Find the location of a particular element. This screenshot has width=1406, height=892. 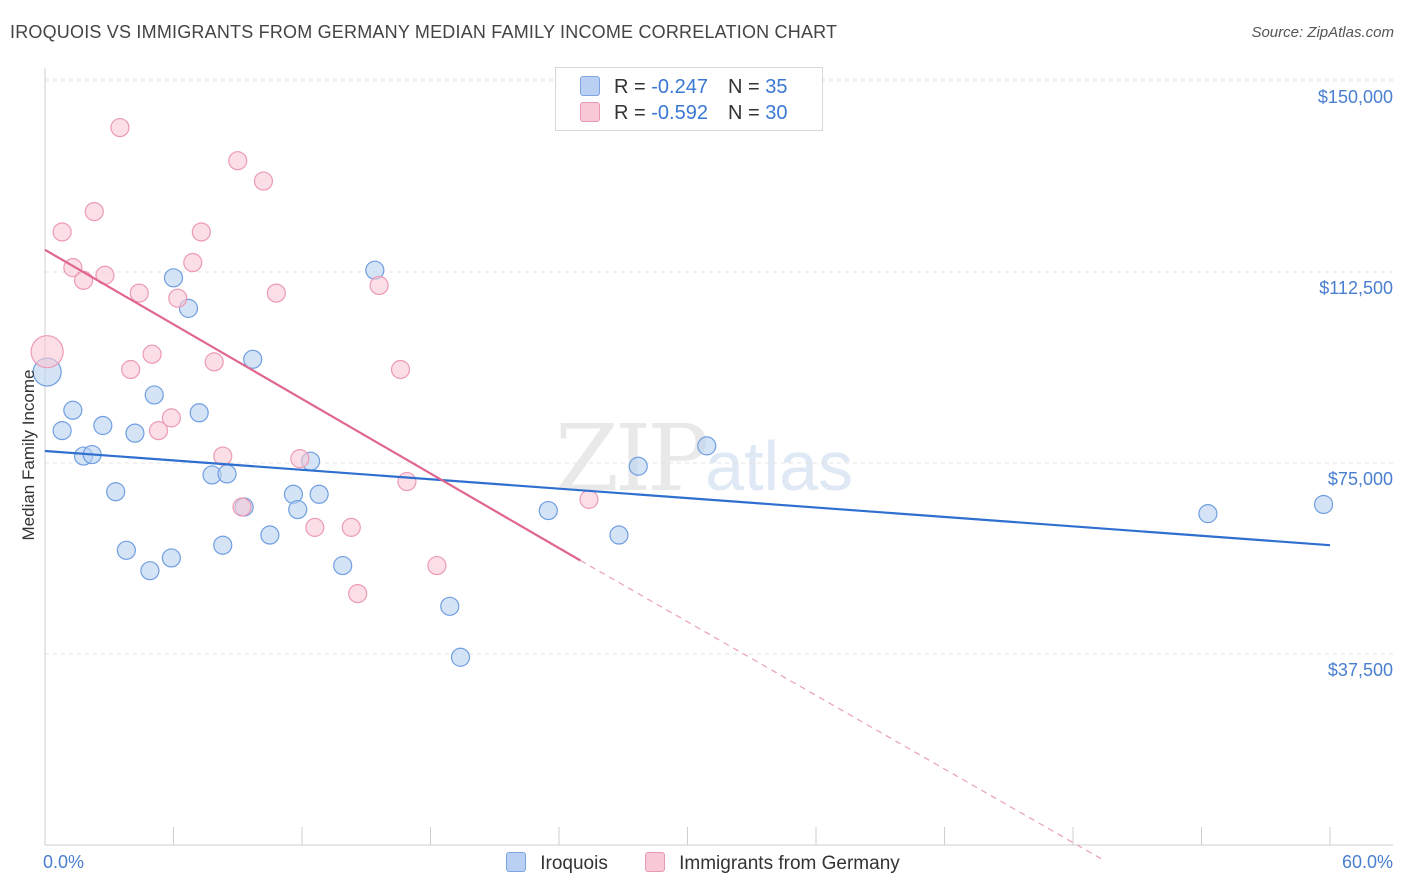

legend-r-value: -0.247 is located at coordinates (679, 87).